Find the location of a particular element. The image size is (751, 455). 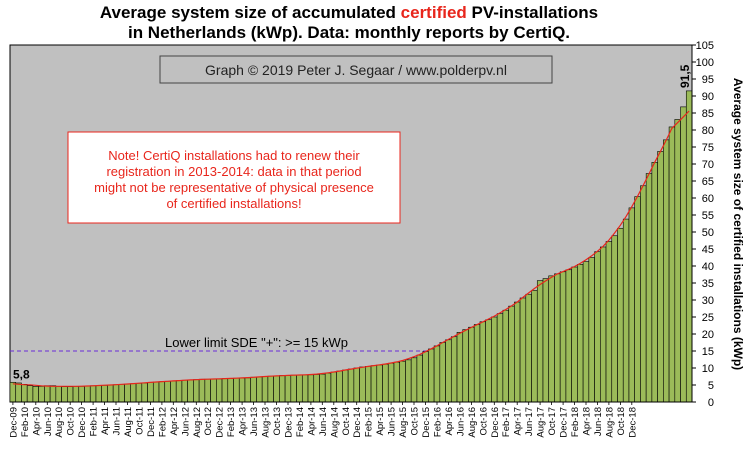

y-tick-label: 55 is located at coordinates (708, 216).